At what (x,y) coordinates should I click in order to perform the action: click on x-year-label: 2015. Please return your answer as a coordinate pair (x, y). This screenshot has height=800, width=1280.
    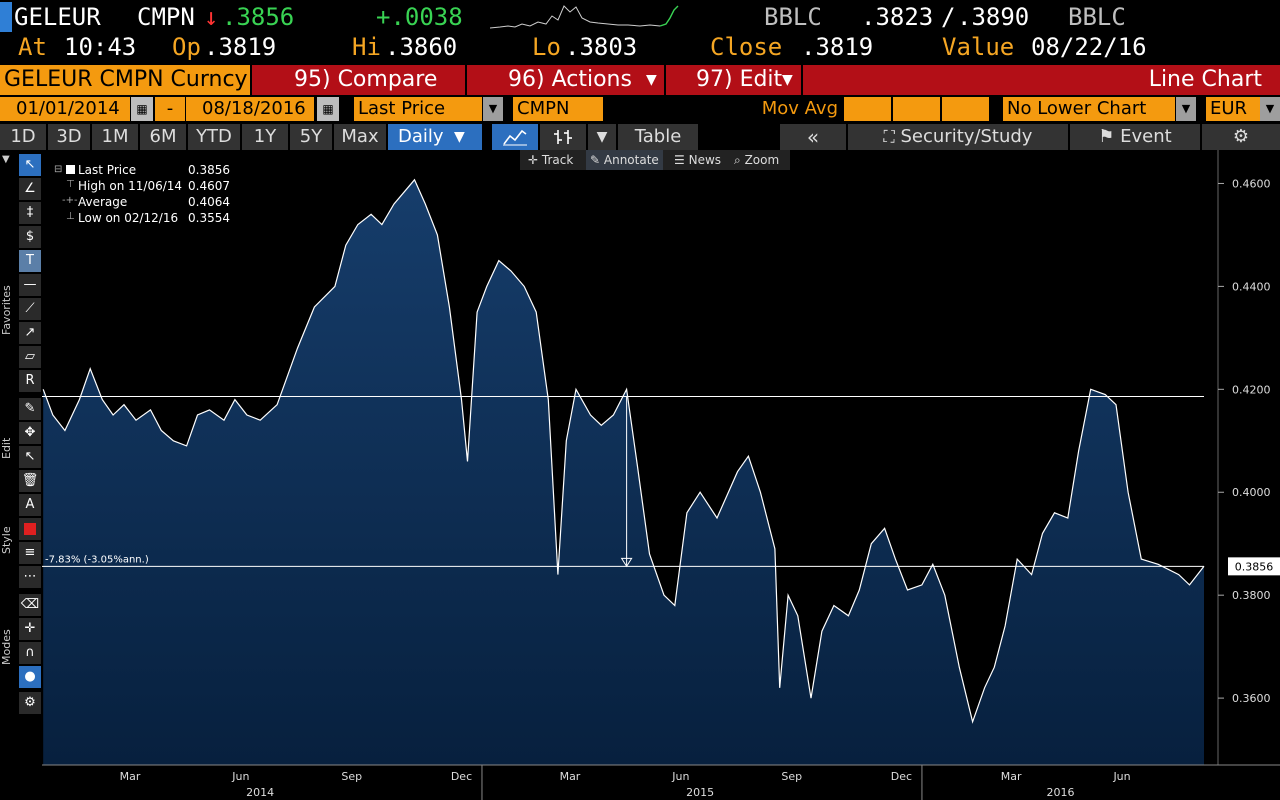
    Looking at the image, I should click on (700, 792).